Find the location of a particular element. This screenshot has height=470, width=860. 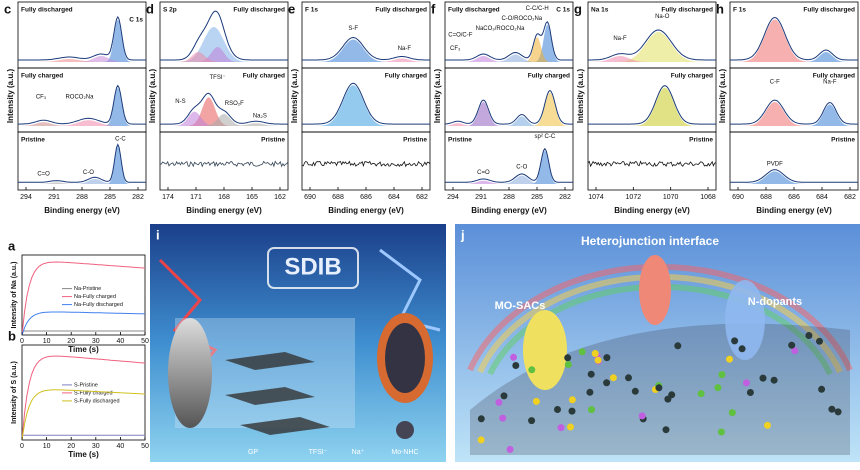

panel-label: g is located at coordinates (578, 8).